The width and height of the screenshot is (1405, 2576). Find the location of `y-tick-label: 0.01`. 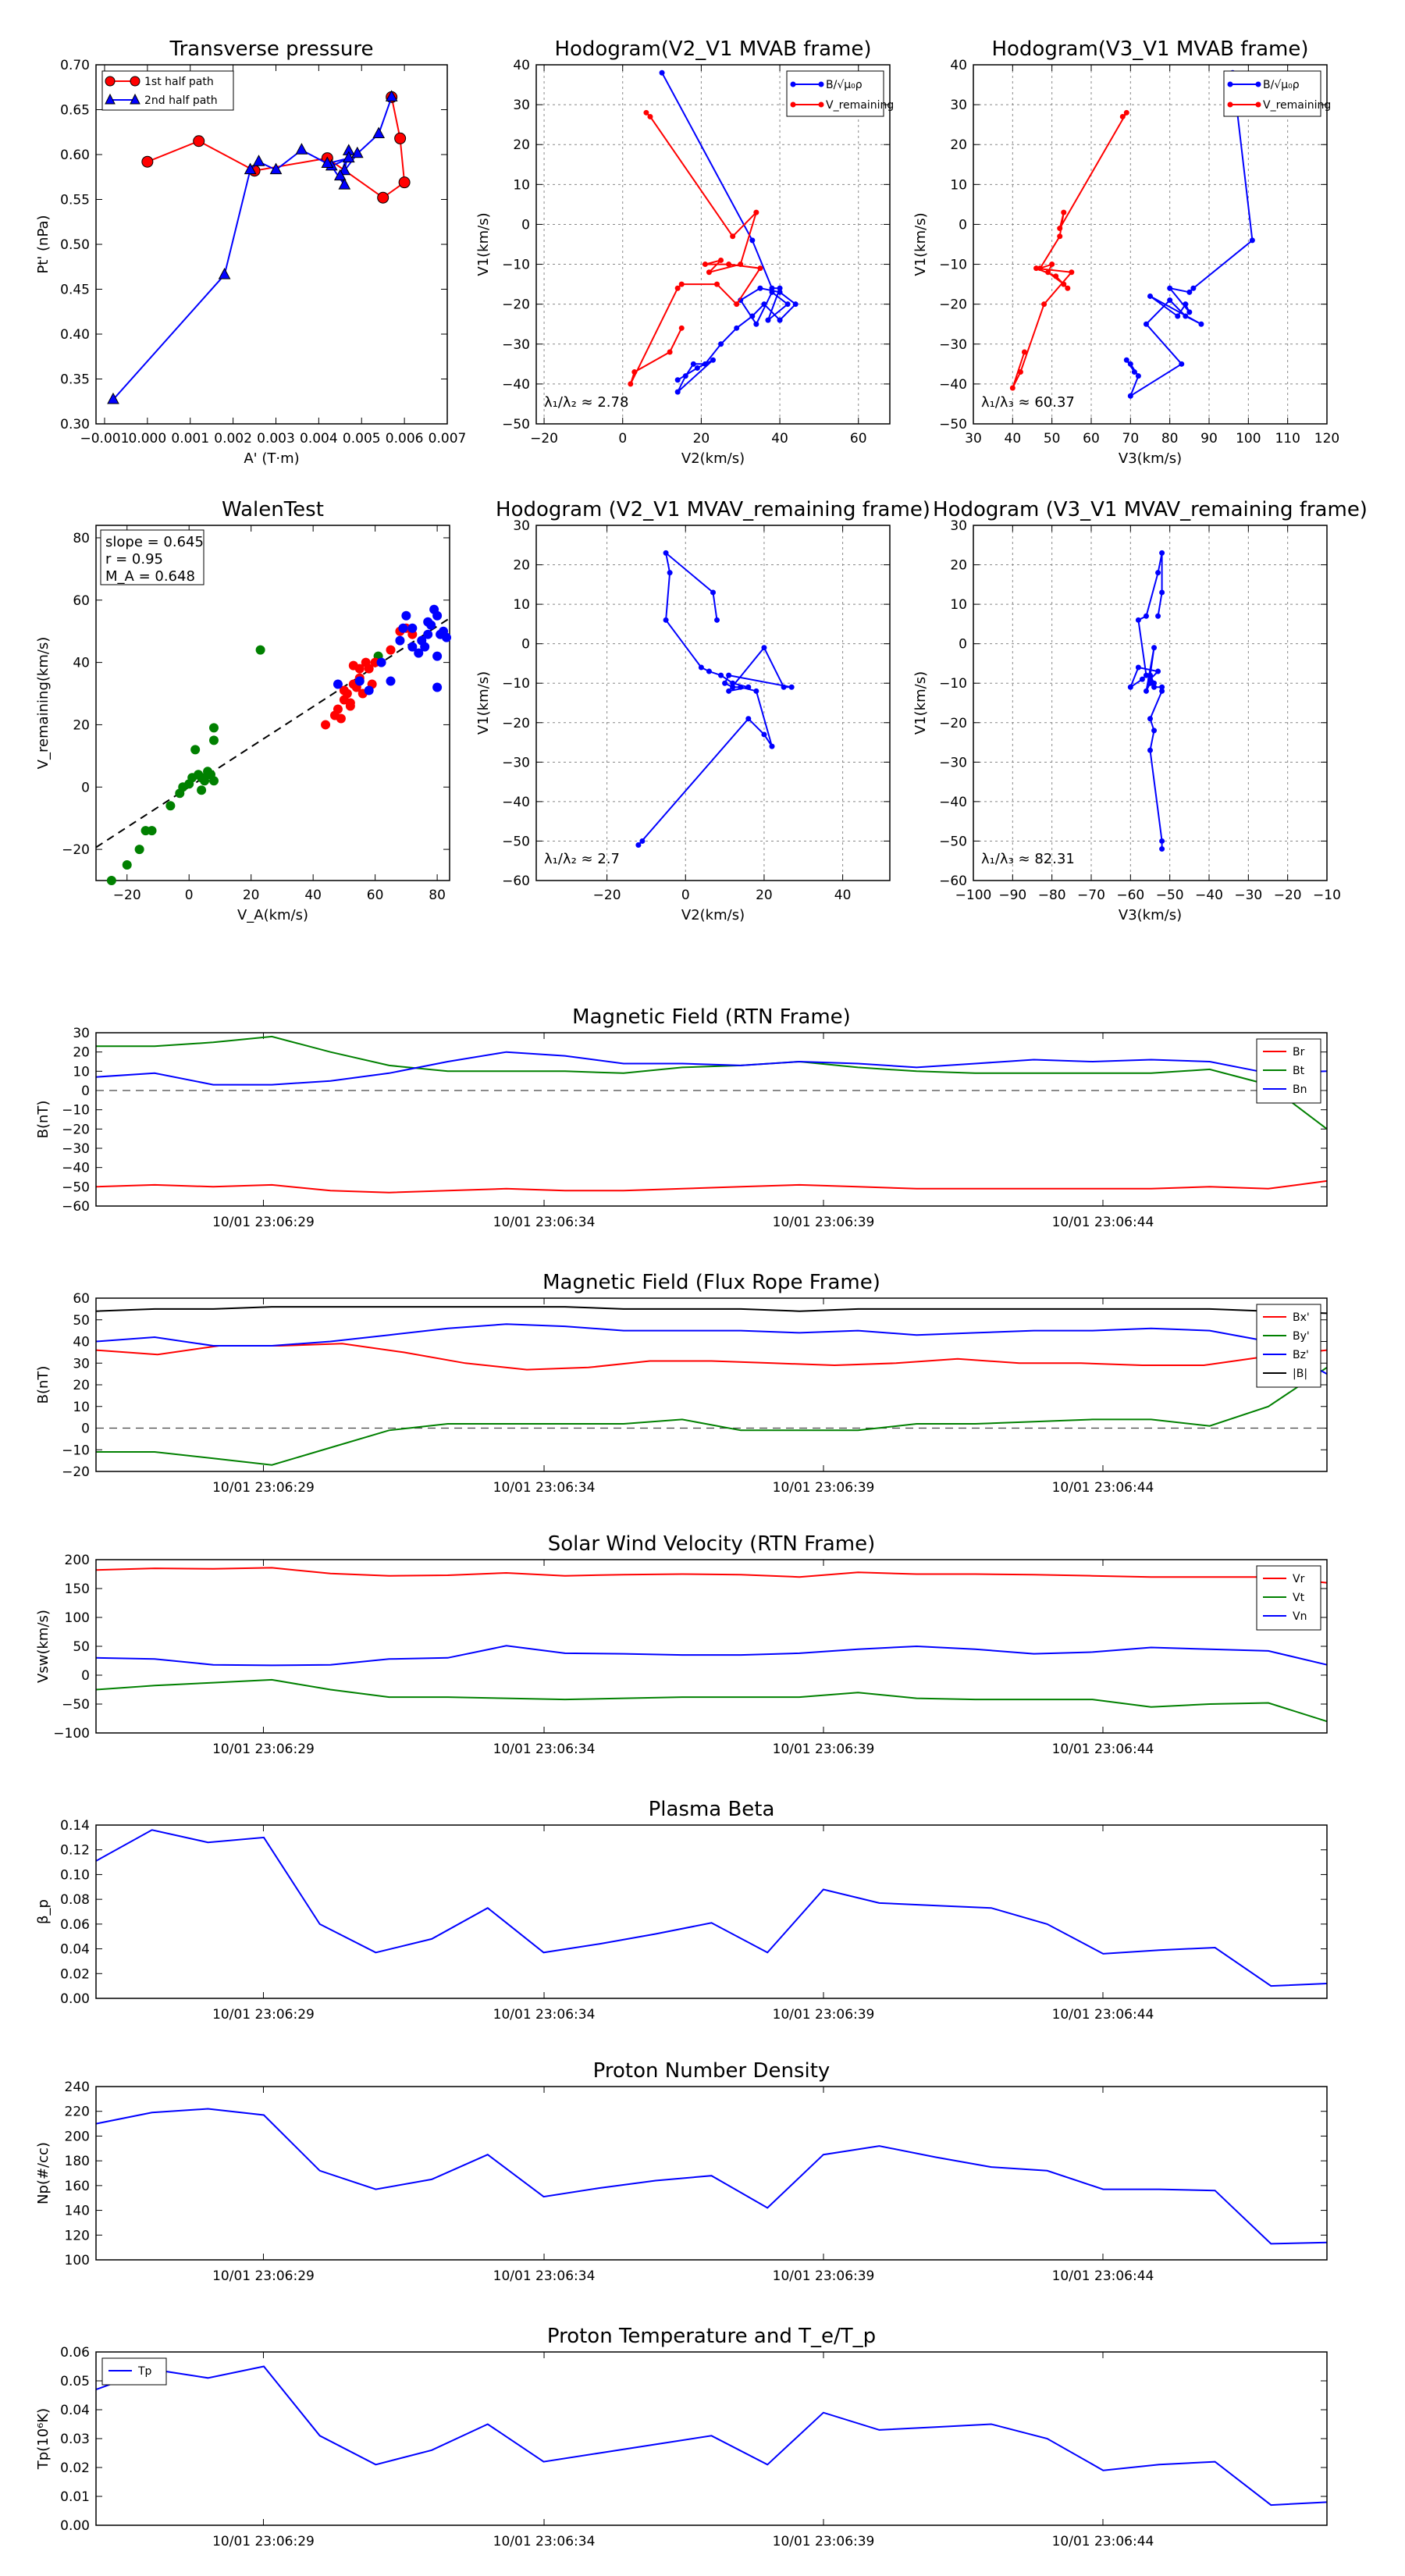

y-tick-label: 0.01 is located at coordinates (75, 2497).